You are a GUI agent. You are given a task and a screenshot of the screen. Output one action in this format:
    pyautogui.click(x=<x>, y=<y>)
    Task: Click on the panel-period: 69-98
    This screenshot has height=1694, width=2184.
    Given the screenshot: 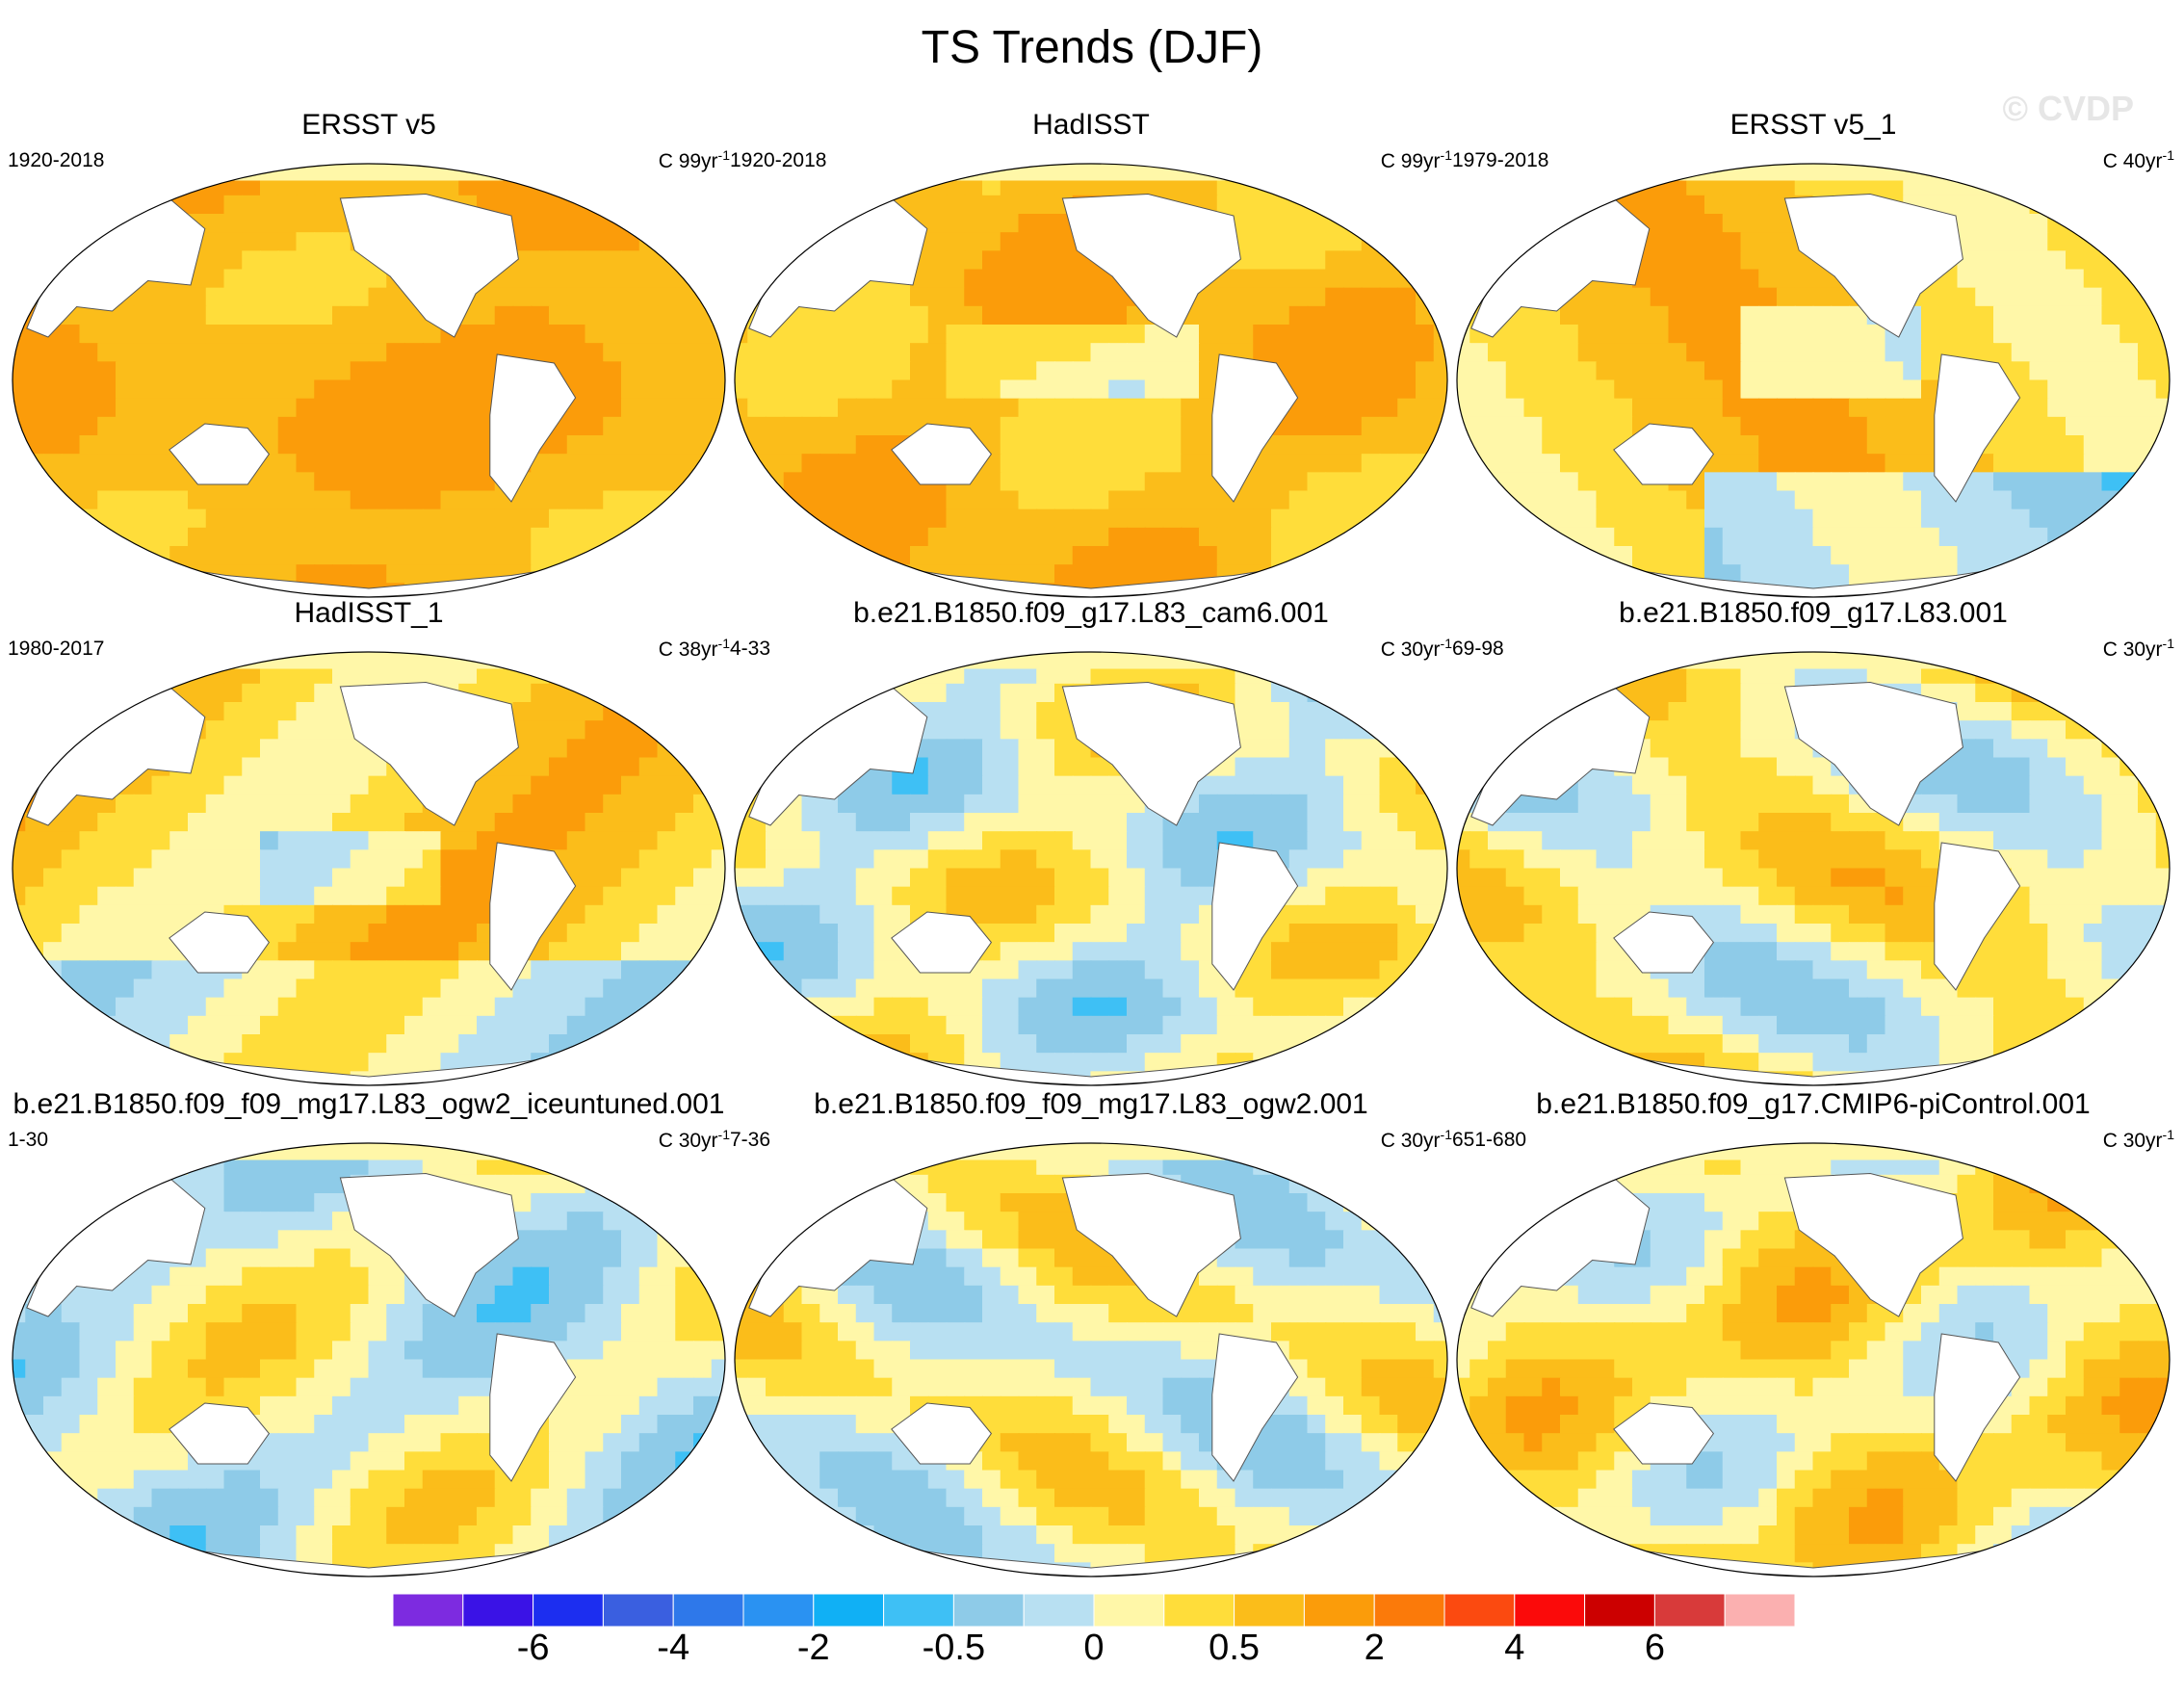 What is the action you would take?
    pyautogui.click(x=1478, y=649)
    